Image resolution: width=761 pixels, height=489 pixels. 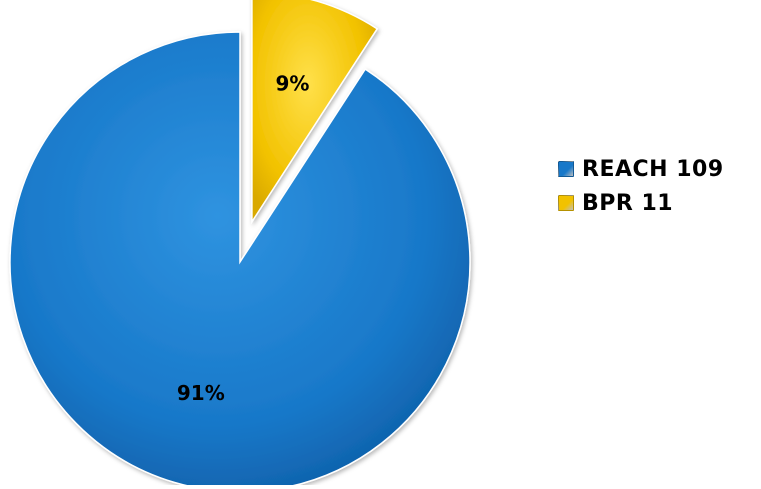 What do you see at coordinates (292, 84) in the screenshot?
I see `data-label-bpr: 9%` at bounding box center [292, 84].